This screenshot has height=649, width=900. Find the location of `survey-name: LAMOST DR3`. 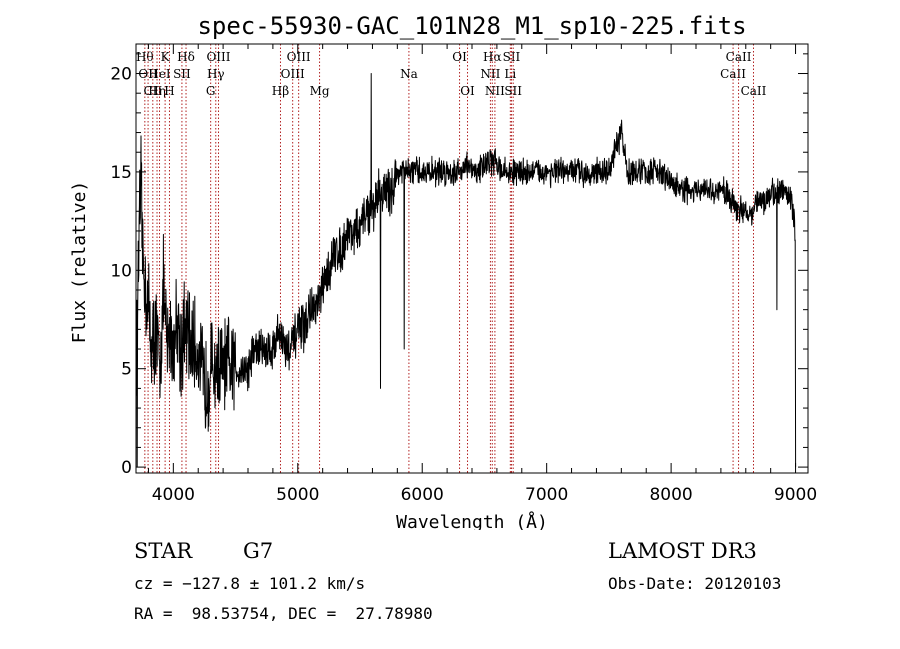

survey-name: LAMOST DR3 is located at coordinates (682, 551).